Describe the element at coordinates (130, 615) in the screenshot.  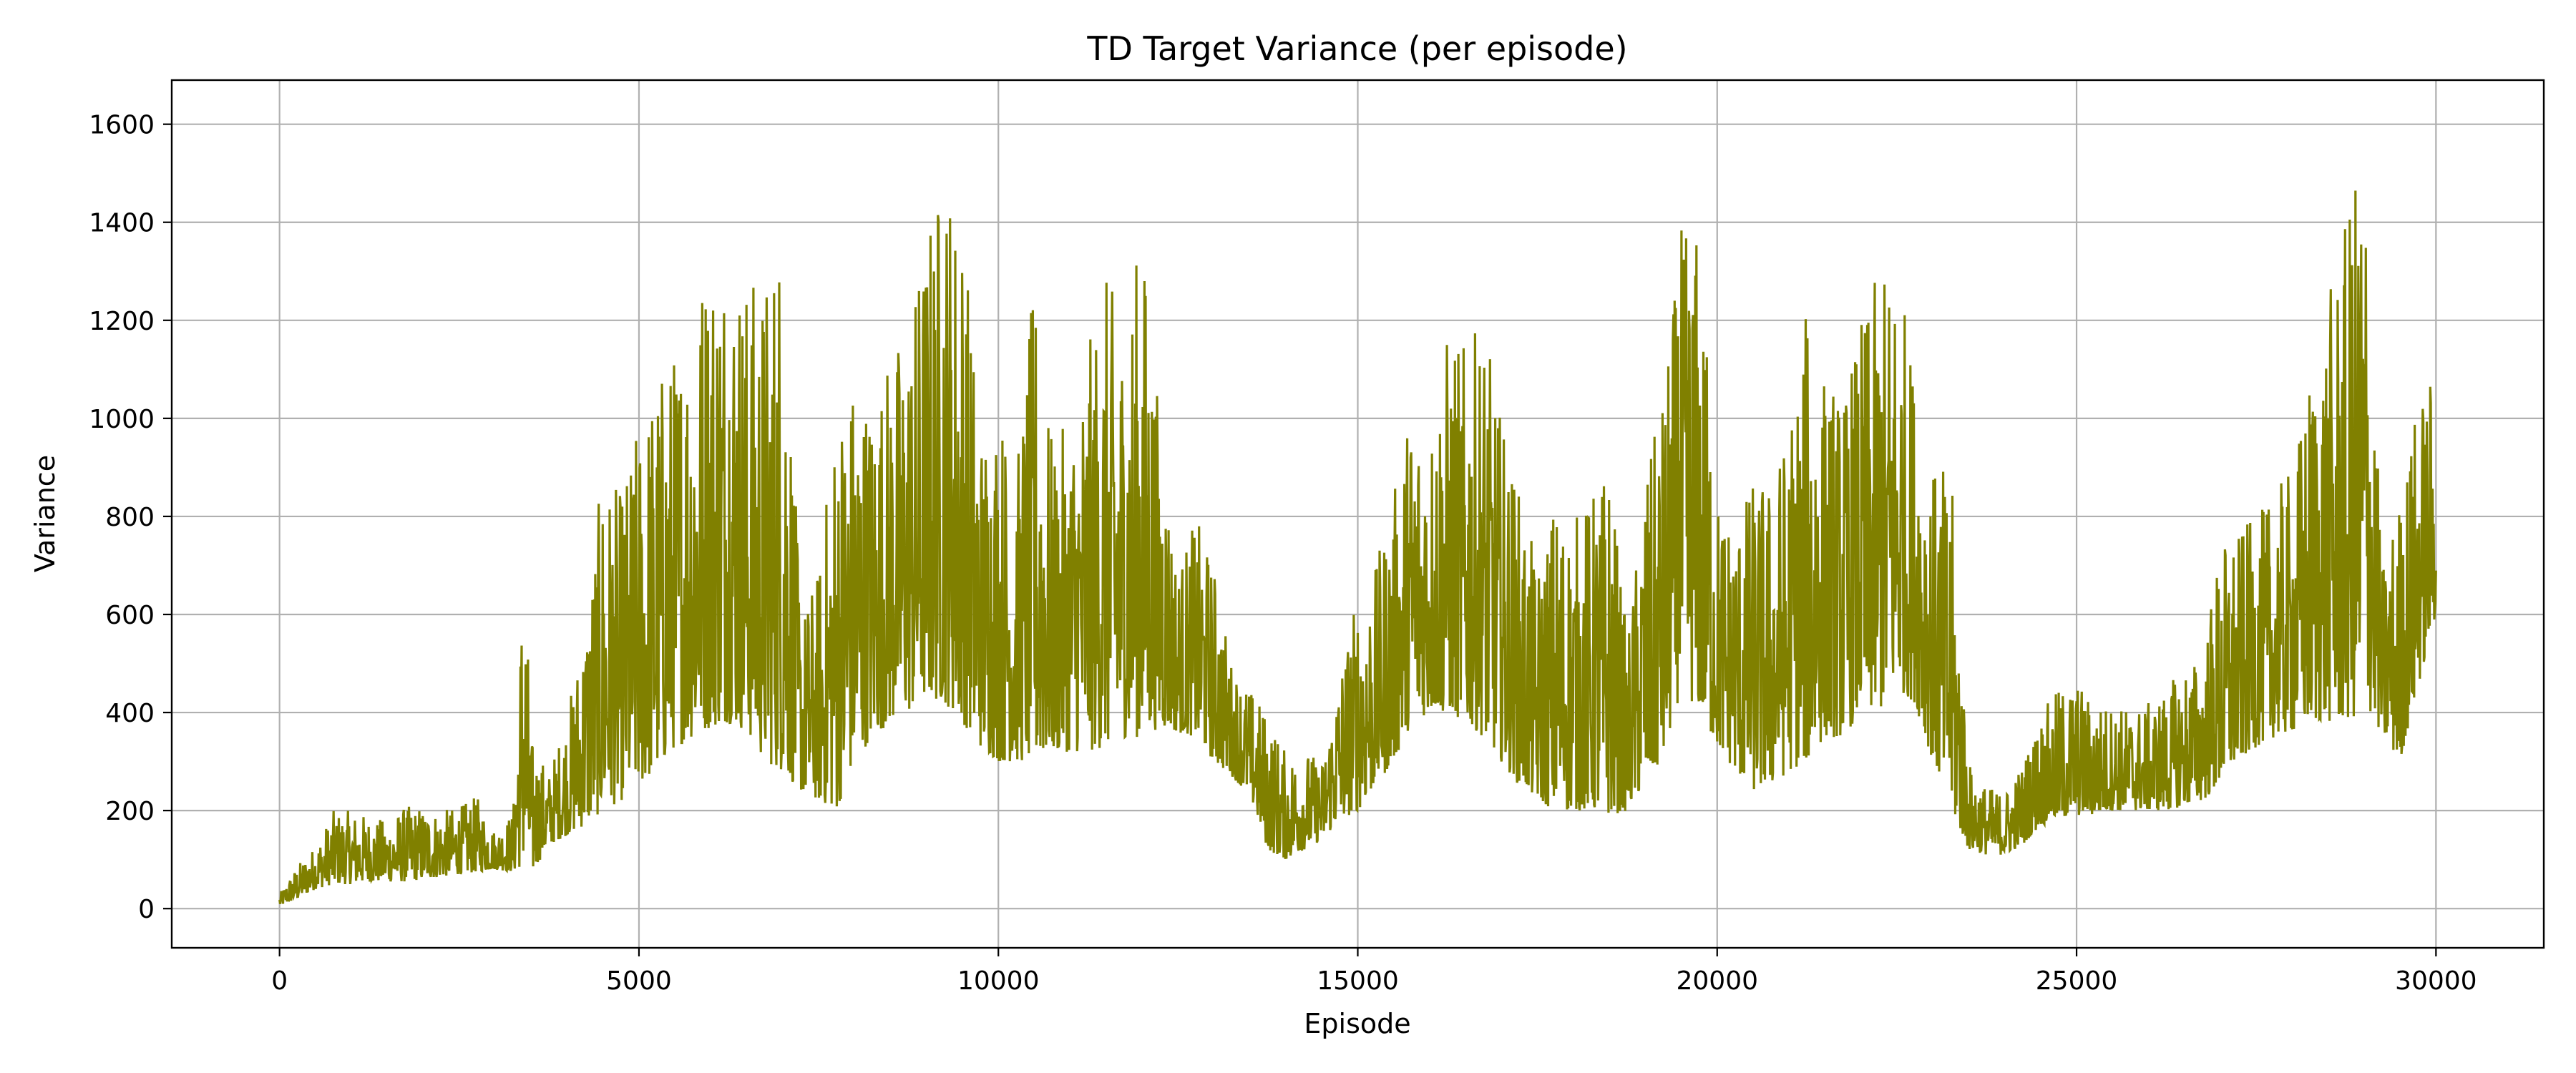
I see `y-tick-label: 600` at that location.